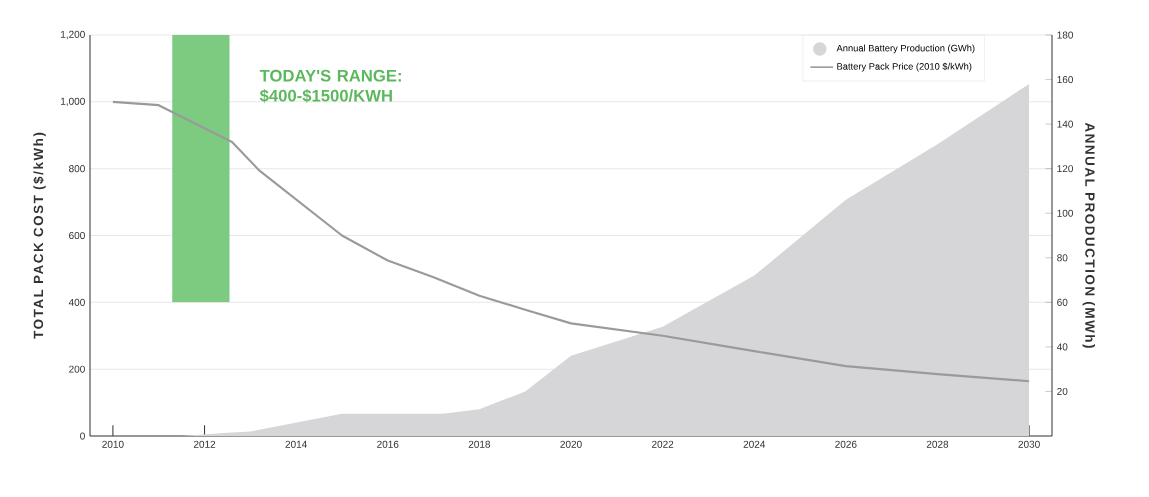 The height and width of the screenshot is (497, 1149). What do you see at coordinates (1065, 124) in the screenshot?
I see `y2-tick-label: 140` at bounding box center [1065, 124].